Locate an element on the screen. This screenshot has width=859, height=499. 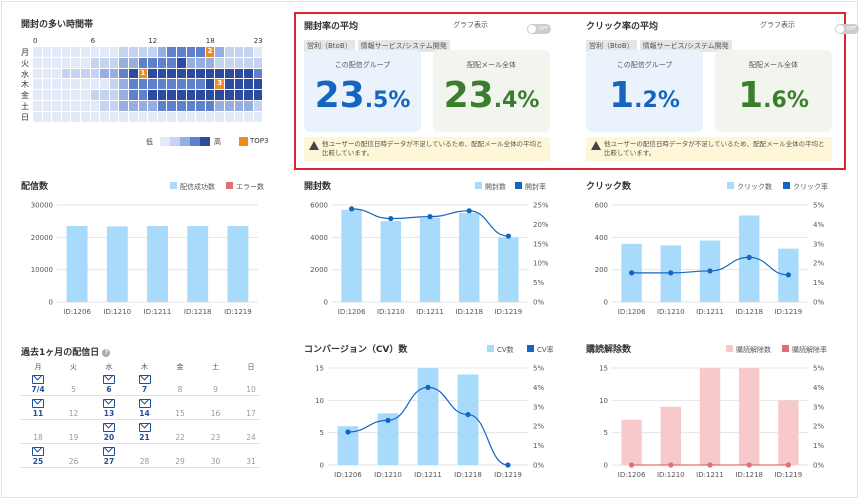
chart-title: 開封数 is located at coordinates (318, 186).